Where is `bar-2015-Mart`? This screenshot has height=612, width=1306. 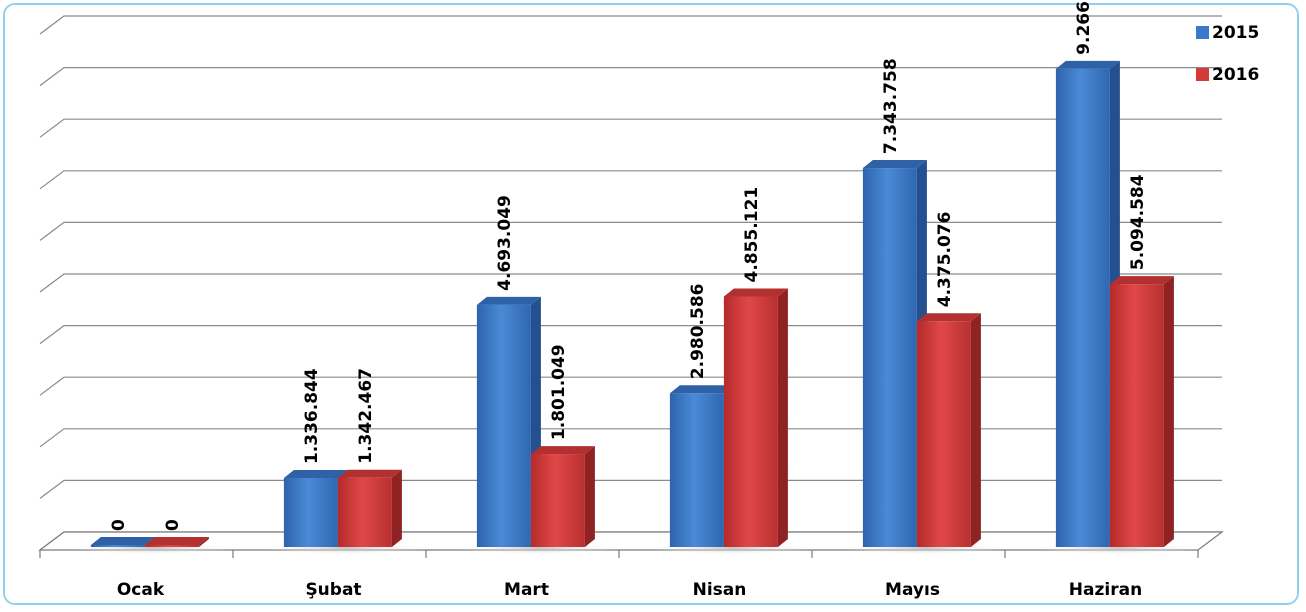 bar-2015-Mart is located at coordinates (508, 421).